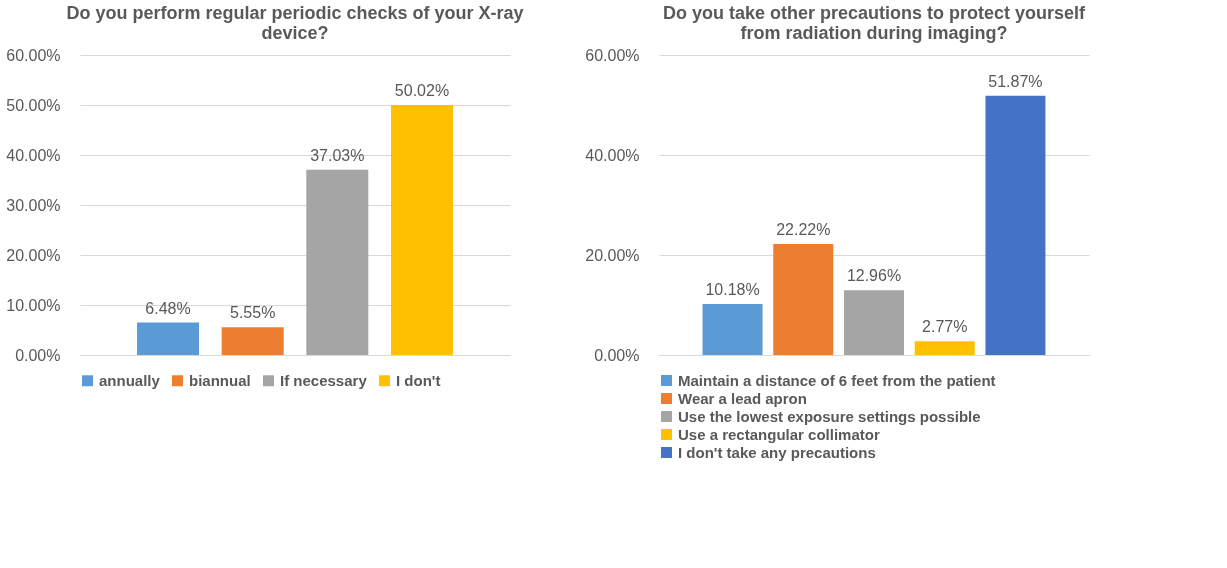  Describe the element at coordinates (33, 305) in the screenshot. I see `y-tick-label: 10.00%` at that location.